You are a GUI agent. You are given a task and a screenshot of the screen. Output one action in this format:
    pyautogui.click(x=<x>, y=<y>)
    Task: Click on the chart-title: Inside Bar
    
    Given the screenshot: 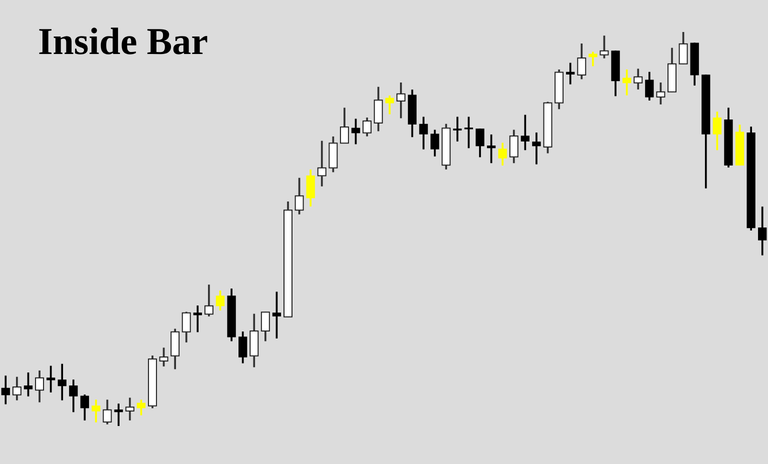 What is the action you would take?
    pyautogui.click(x=123, y=42)
    